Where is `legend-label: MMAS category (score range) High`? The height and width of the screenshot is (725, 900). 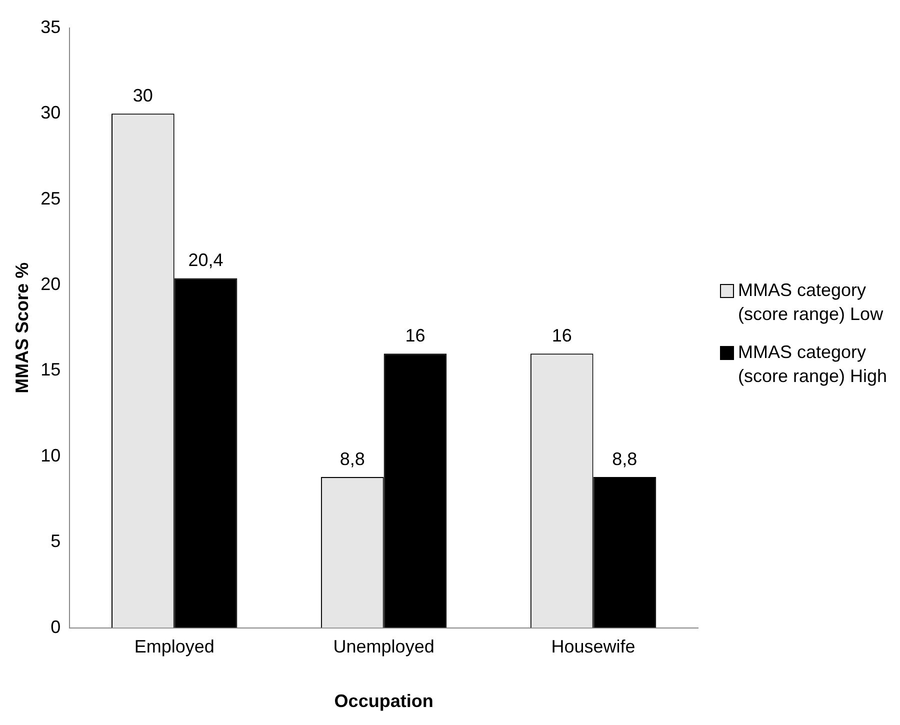 legend-label: MMAS category (score range) High is located at coordinates (813, 364).